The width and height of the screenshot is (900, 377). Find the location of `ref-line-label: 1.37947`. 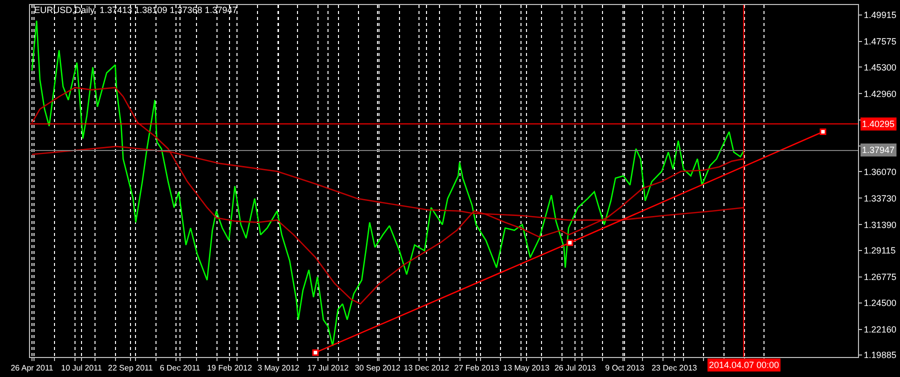

ref-line-label: 1.37947 is located at coordinates (878, 150).